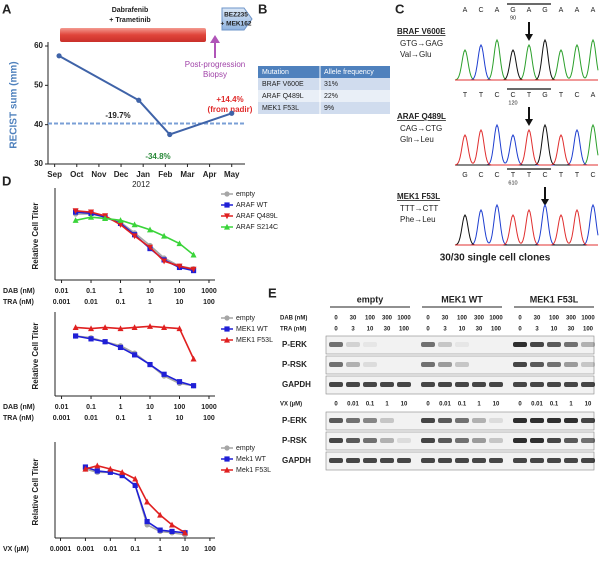 The image size is (600, 564). Describe the element at coordinates (19, 407) in the screenshot. I see `x-label: DAB (nM)` at that location.